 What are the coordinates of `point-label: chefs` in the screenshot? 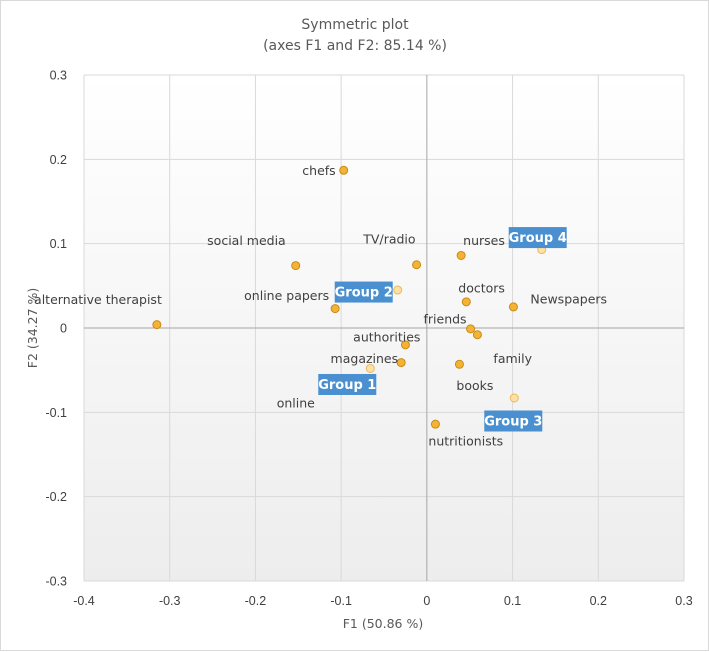 It's located at (318, 170).